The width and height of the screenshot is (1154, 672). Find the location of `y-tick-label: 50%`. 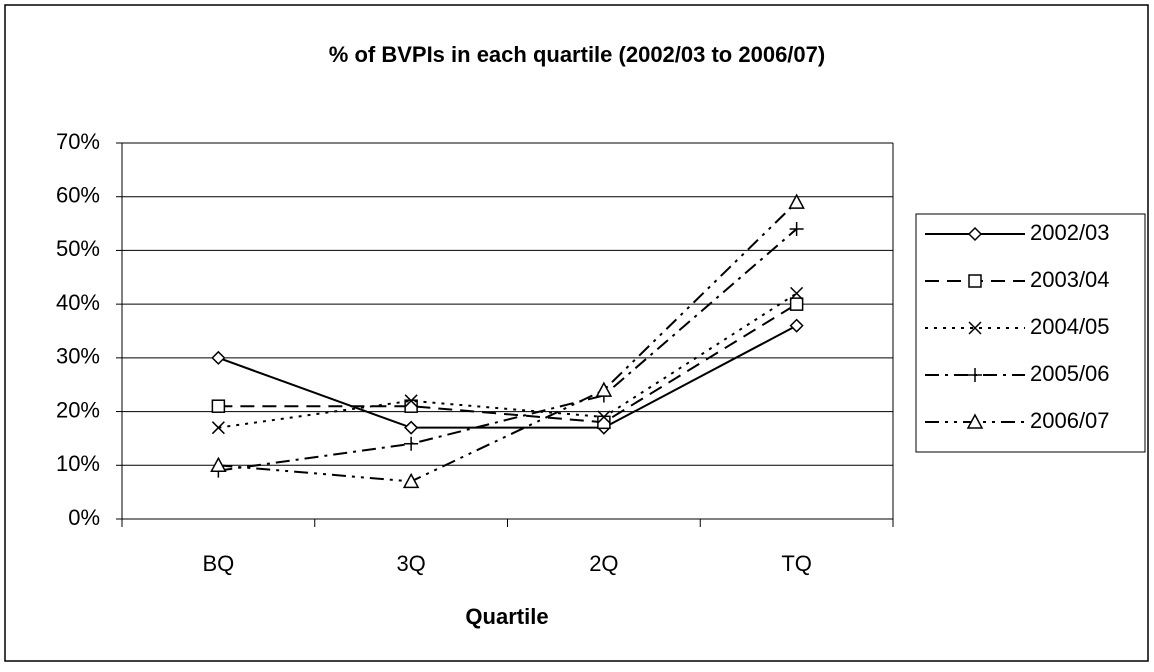

y-tick-label: 50% is located at coordinates (78, 248).